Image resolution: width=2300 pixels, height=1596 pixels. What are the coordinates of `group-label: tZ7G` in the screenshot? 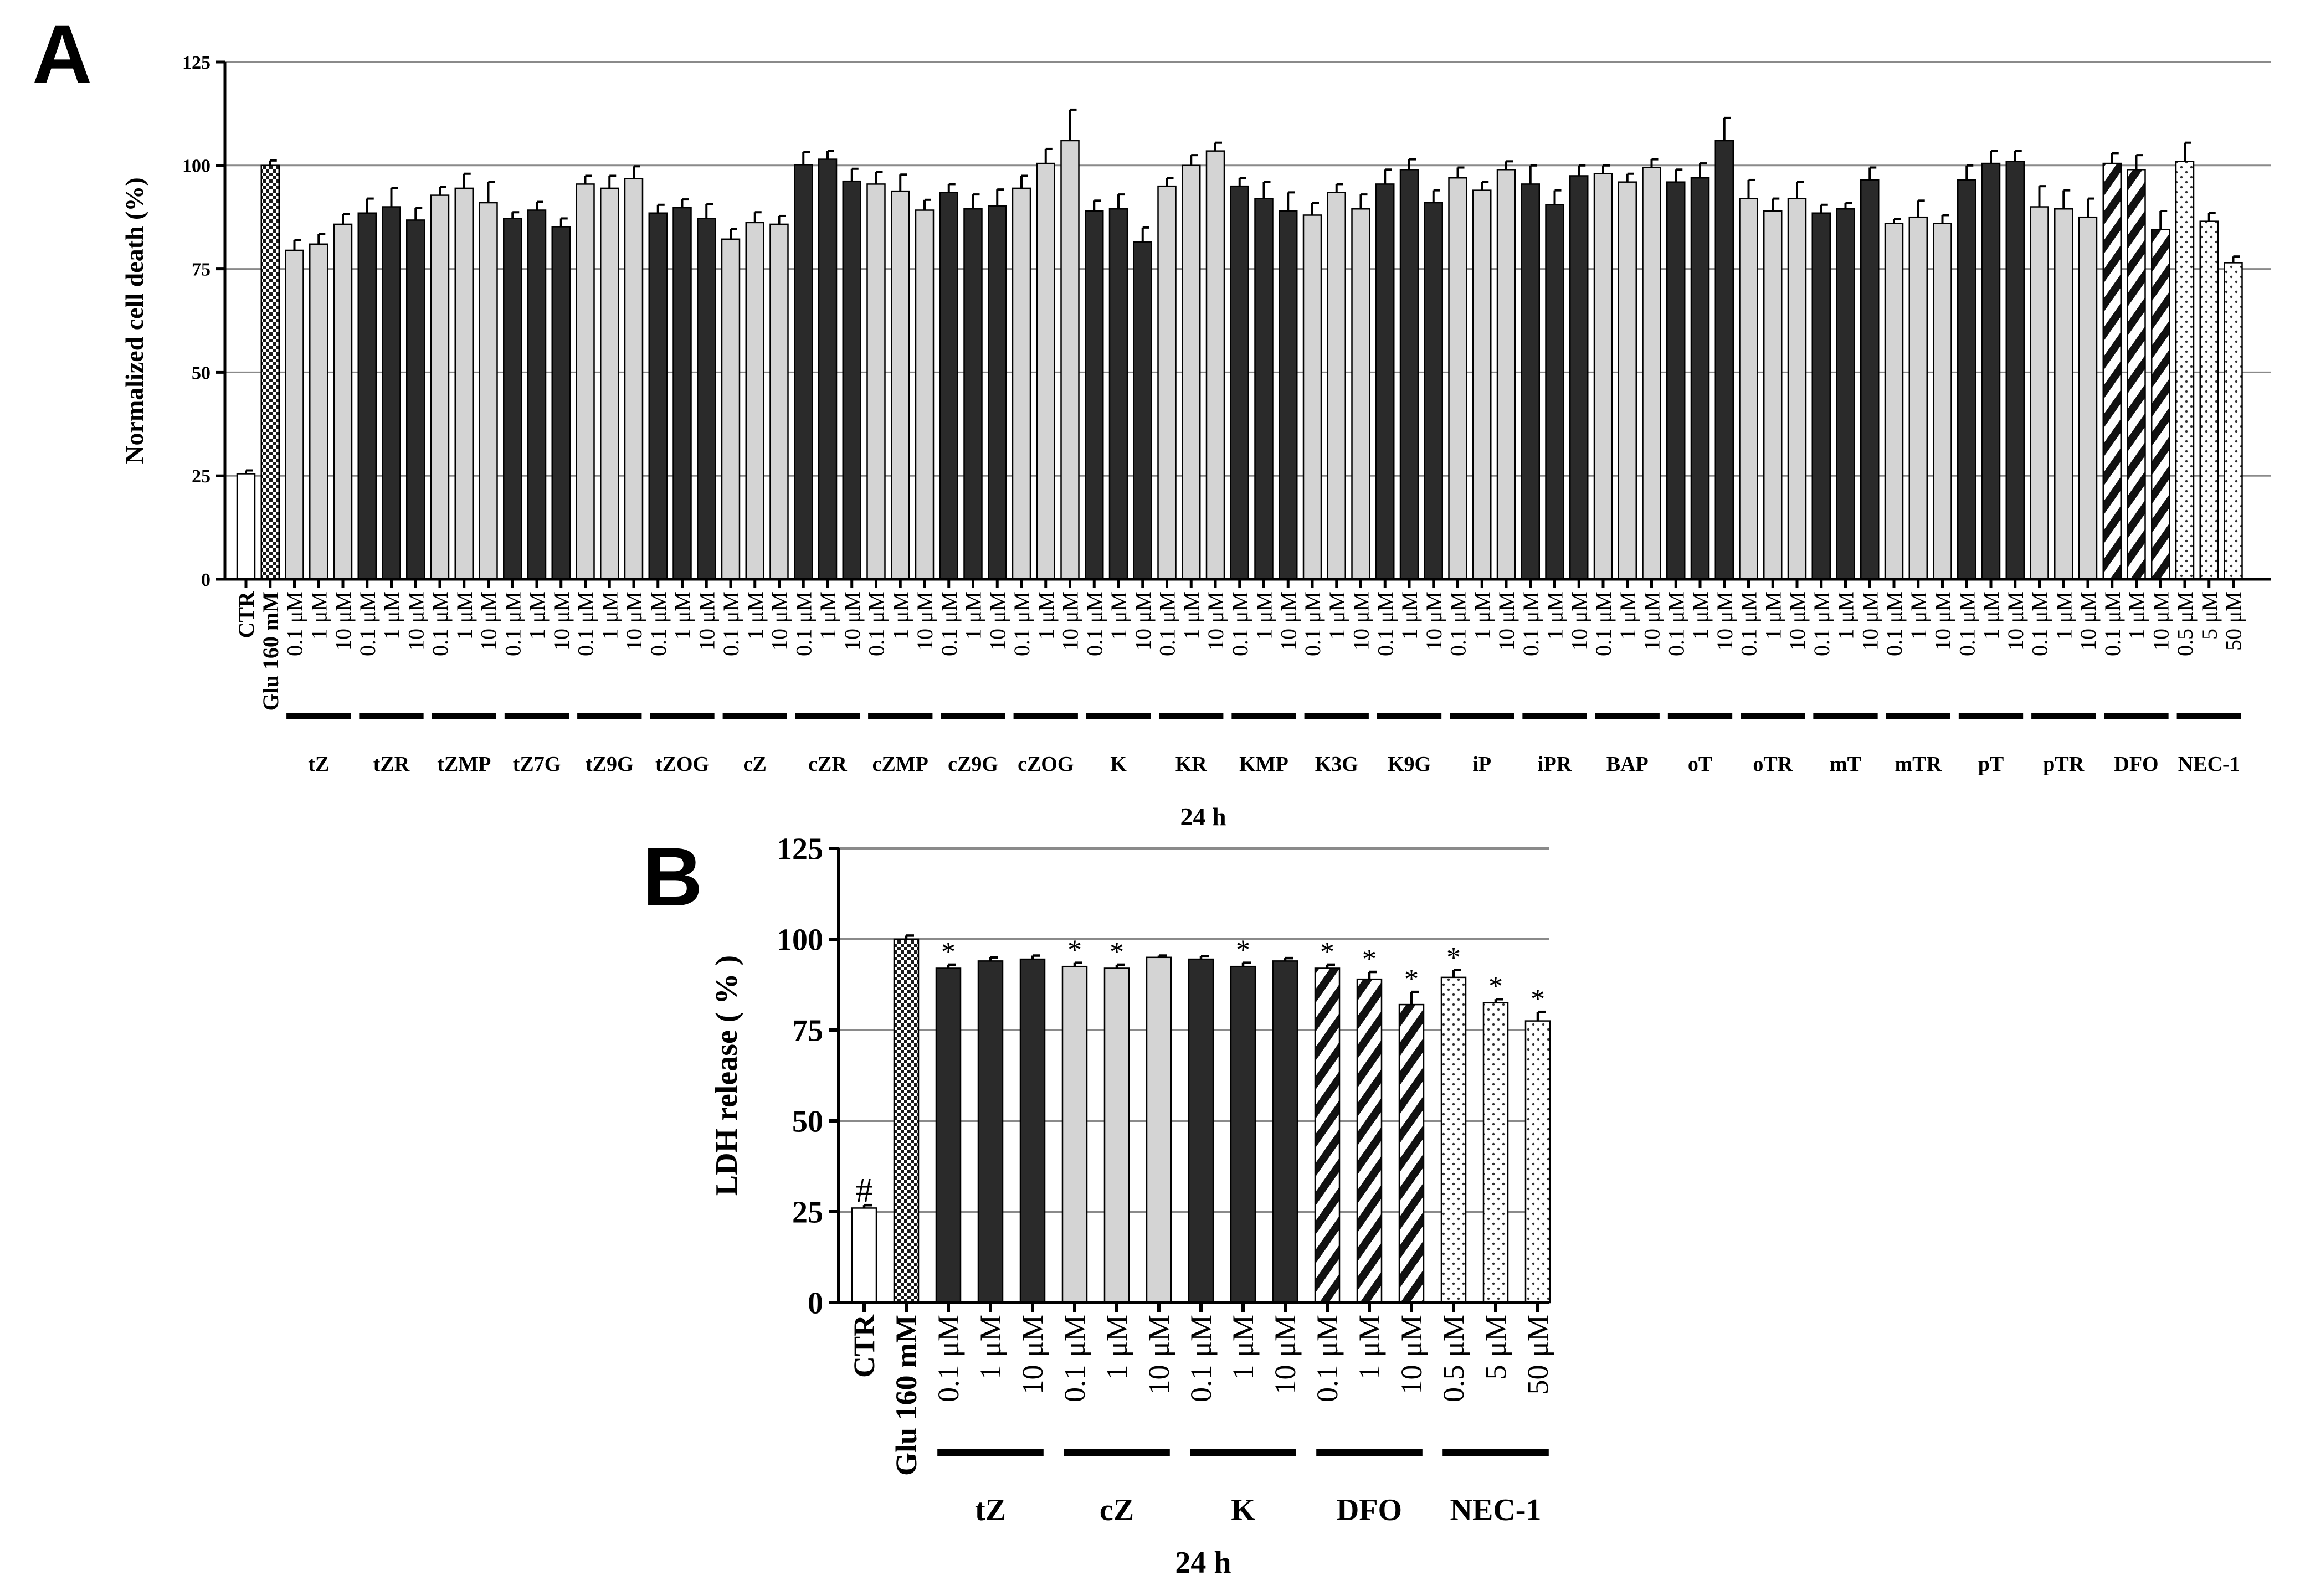 It's located at (537, 764).